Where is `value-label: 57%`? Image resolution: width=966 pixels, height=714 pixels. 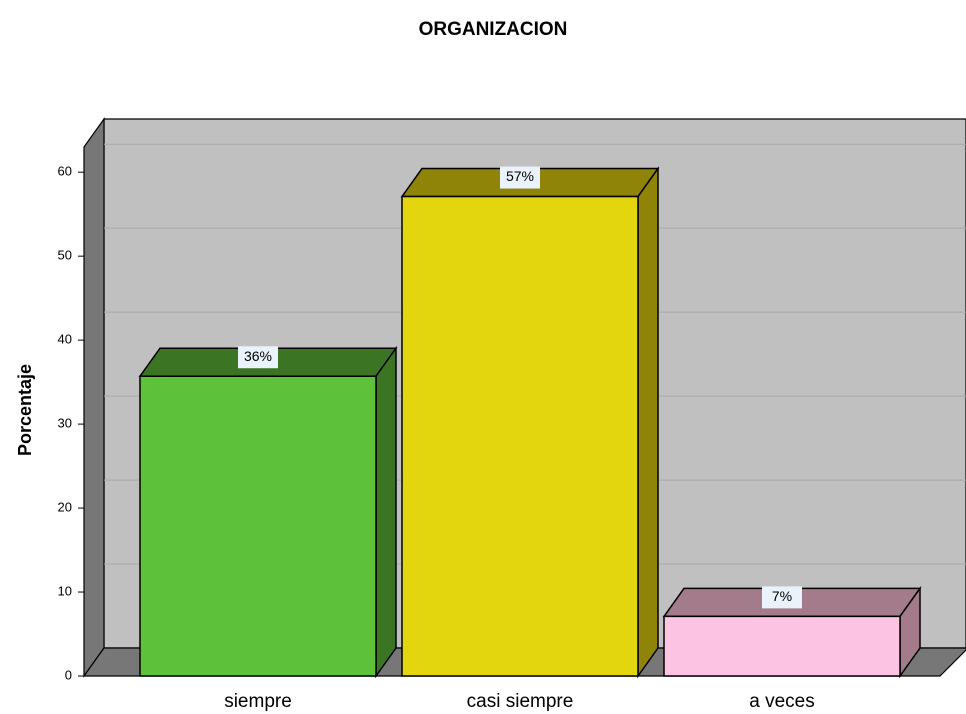 value-label: 57% is located at coordinates (520, 176).